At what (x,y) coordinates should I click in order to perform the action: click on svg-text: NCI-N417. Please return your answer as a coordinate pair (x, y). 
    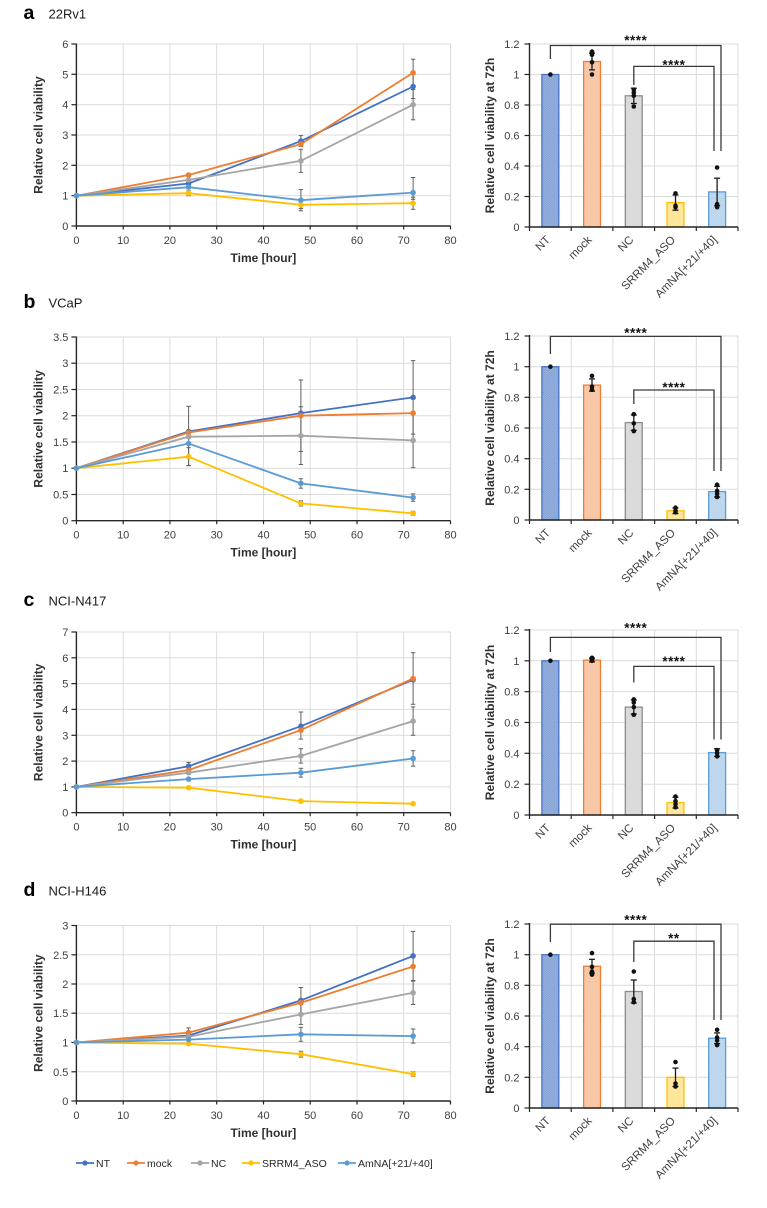
    Looking at the image, I should click on (78, 601).